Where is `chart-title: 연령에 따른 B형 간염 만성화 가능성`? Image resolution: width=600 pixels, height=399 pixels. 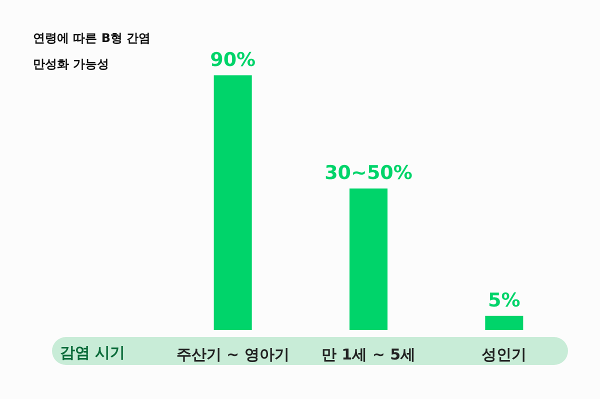
chart-title: 연령에 따른 B형 간염 만성화 가능성 is located at coordinates (92, 51).